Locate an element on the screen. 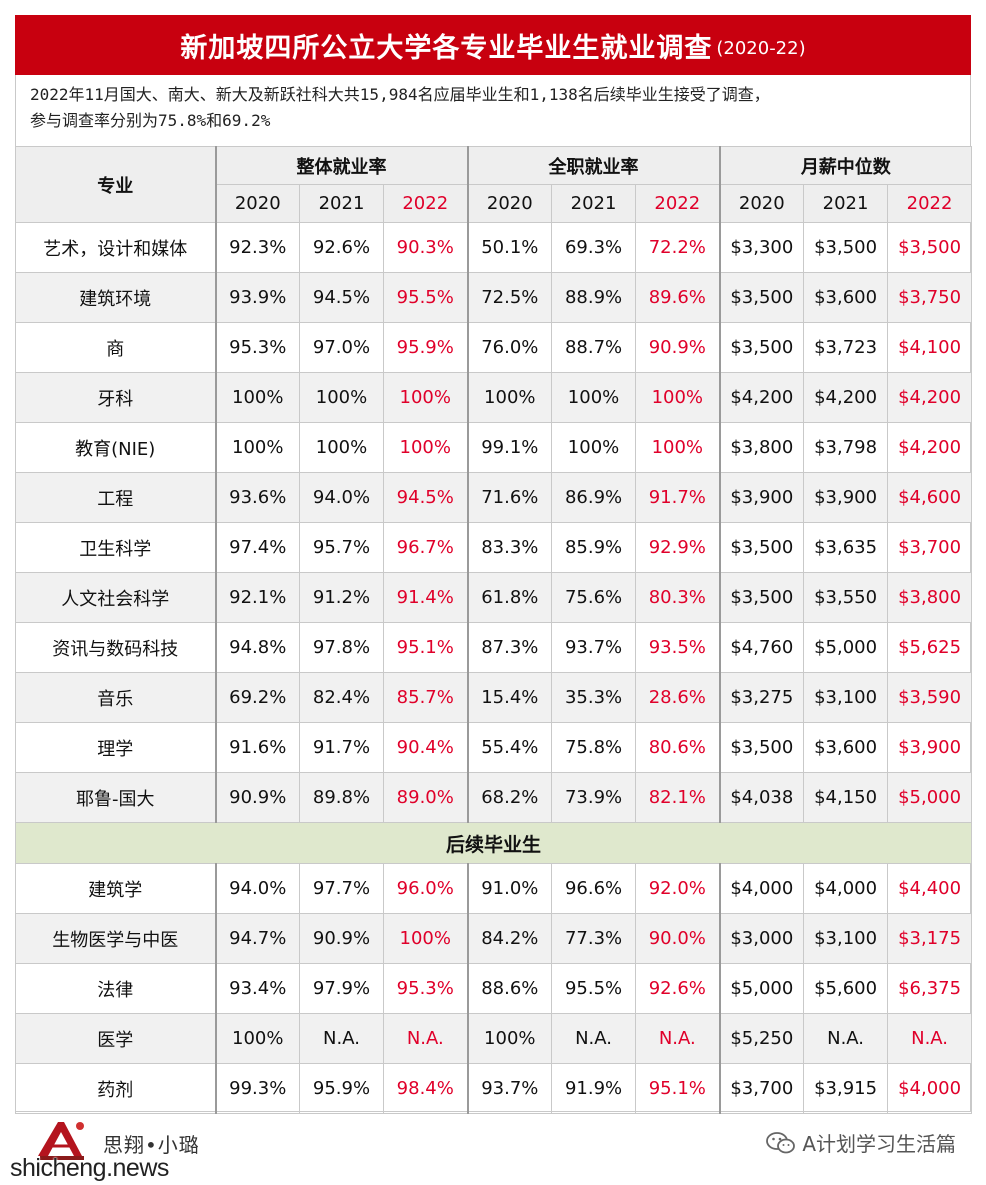 The width and height of the screenshot is (986, 1185). data-cell: 92.1% is located at coordinates (257, 597).